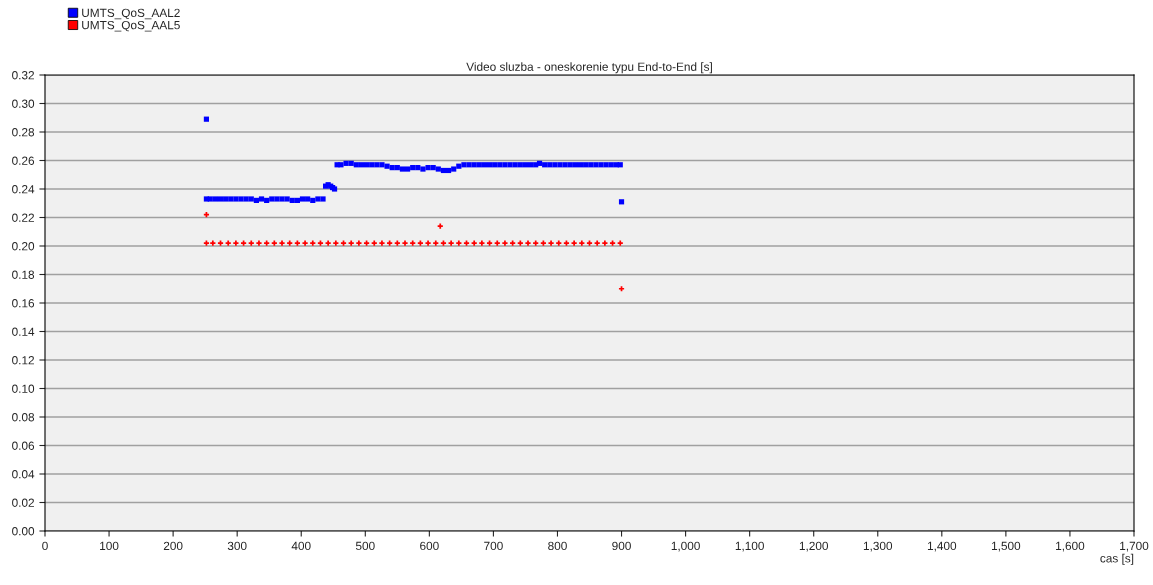  I want to click on x-tick-label: 1,700, so click(1134, 546).